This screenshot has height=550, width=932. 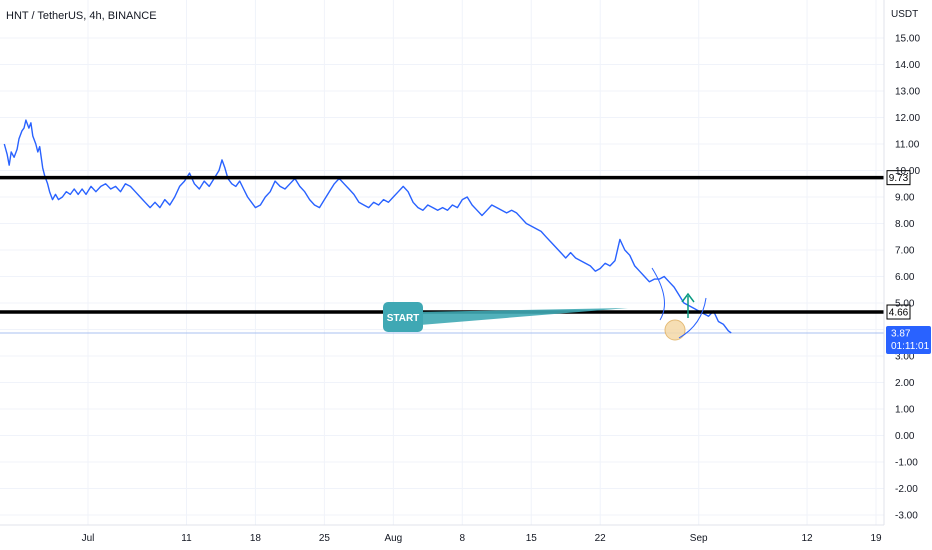 I want to click on start-callout-box, so click(x=403, y=317).